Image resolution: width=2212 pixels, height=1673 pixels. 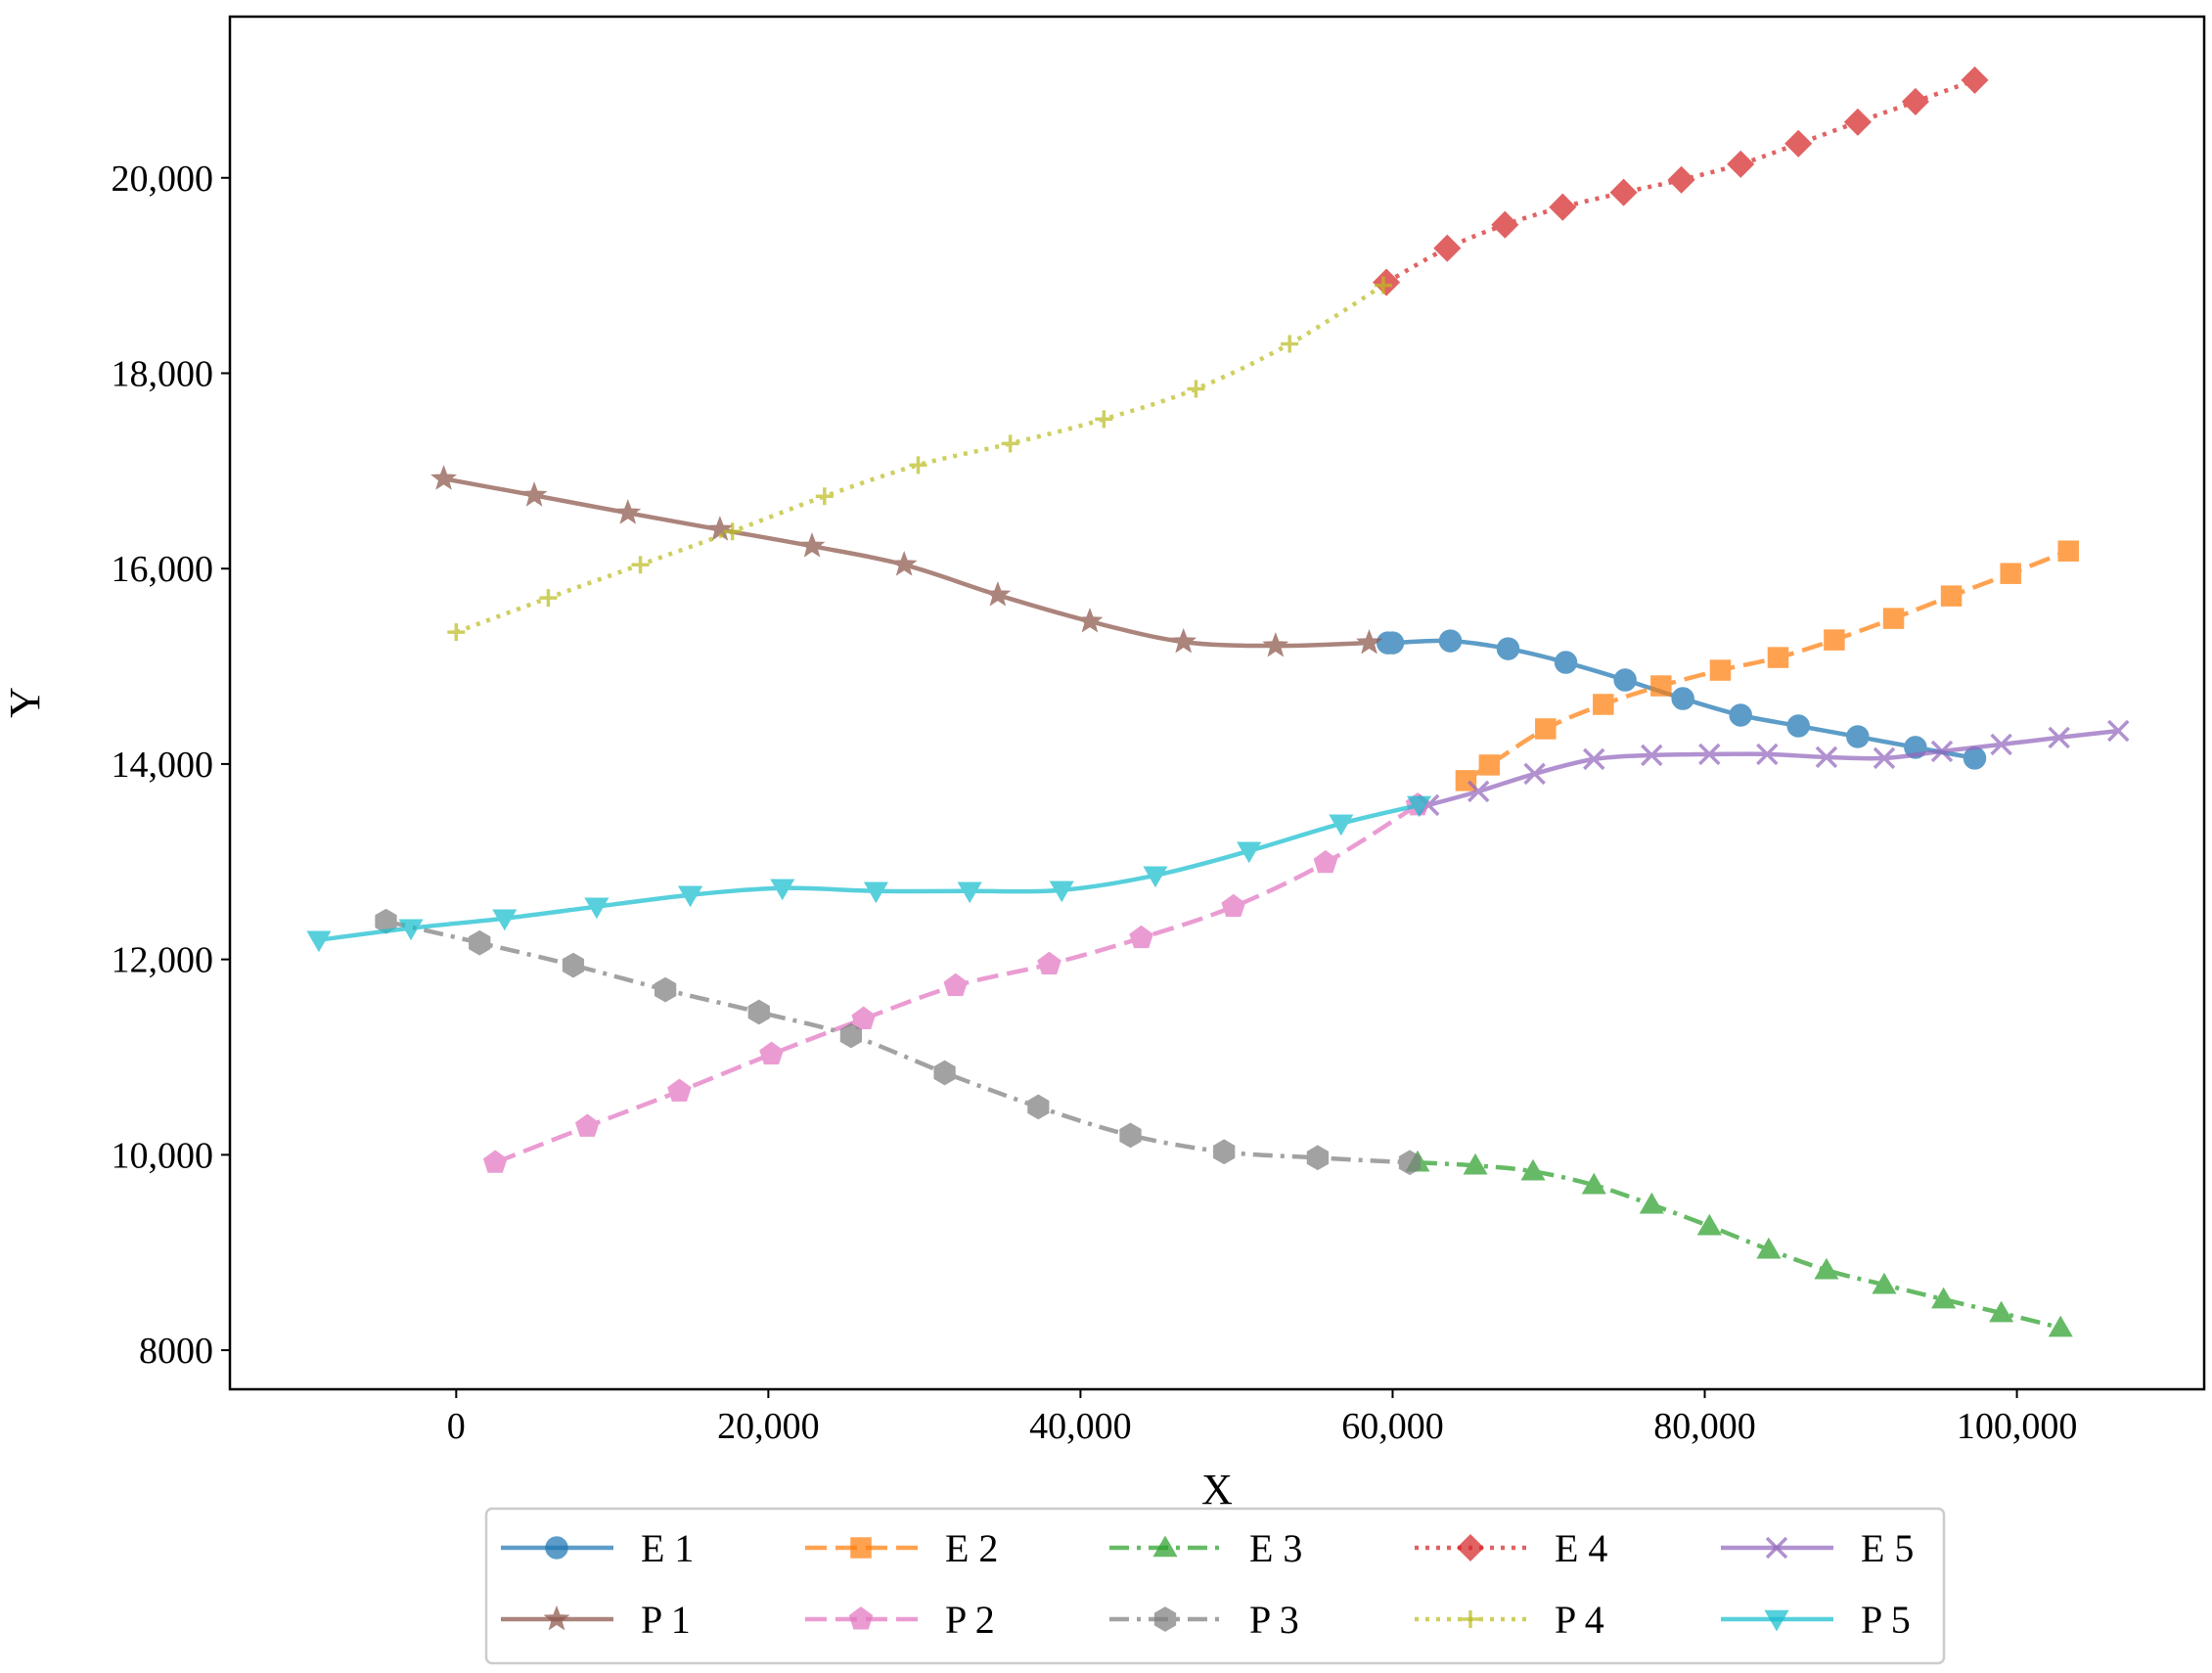 What do you see at coordinates (1579, 1620) in the screenshot?
I see `legend-label: P 4` at bounding box center [1579, 1620].